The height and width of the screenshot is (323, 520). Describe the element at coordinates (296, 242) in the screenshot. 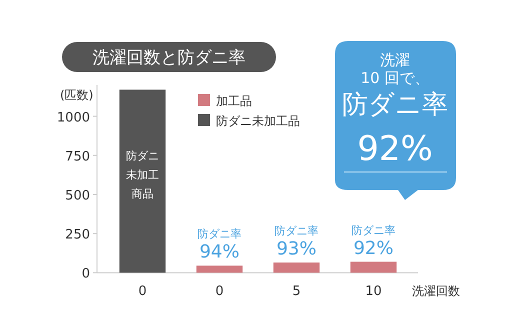

I see `data-label: 防ダニ率 93%` at that location.